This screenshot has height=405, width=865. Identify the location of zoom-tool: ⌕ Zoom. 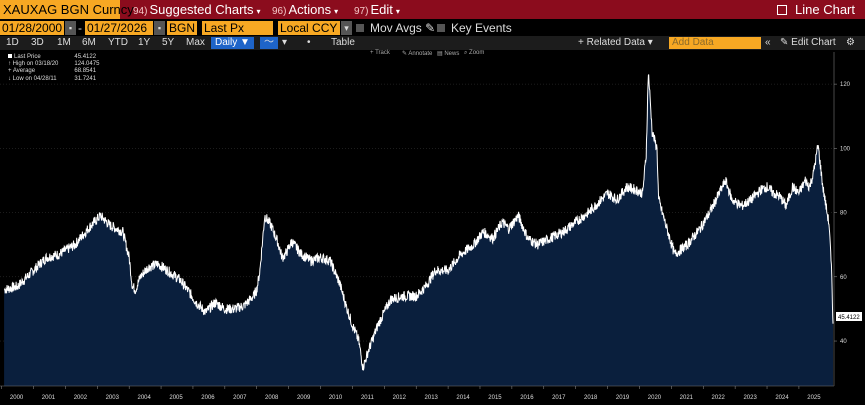
(474, 53).